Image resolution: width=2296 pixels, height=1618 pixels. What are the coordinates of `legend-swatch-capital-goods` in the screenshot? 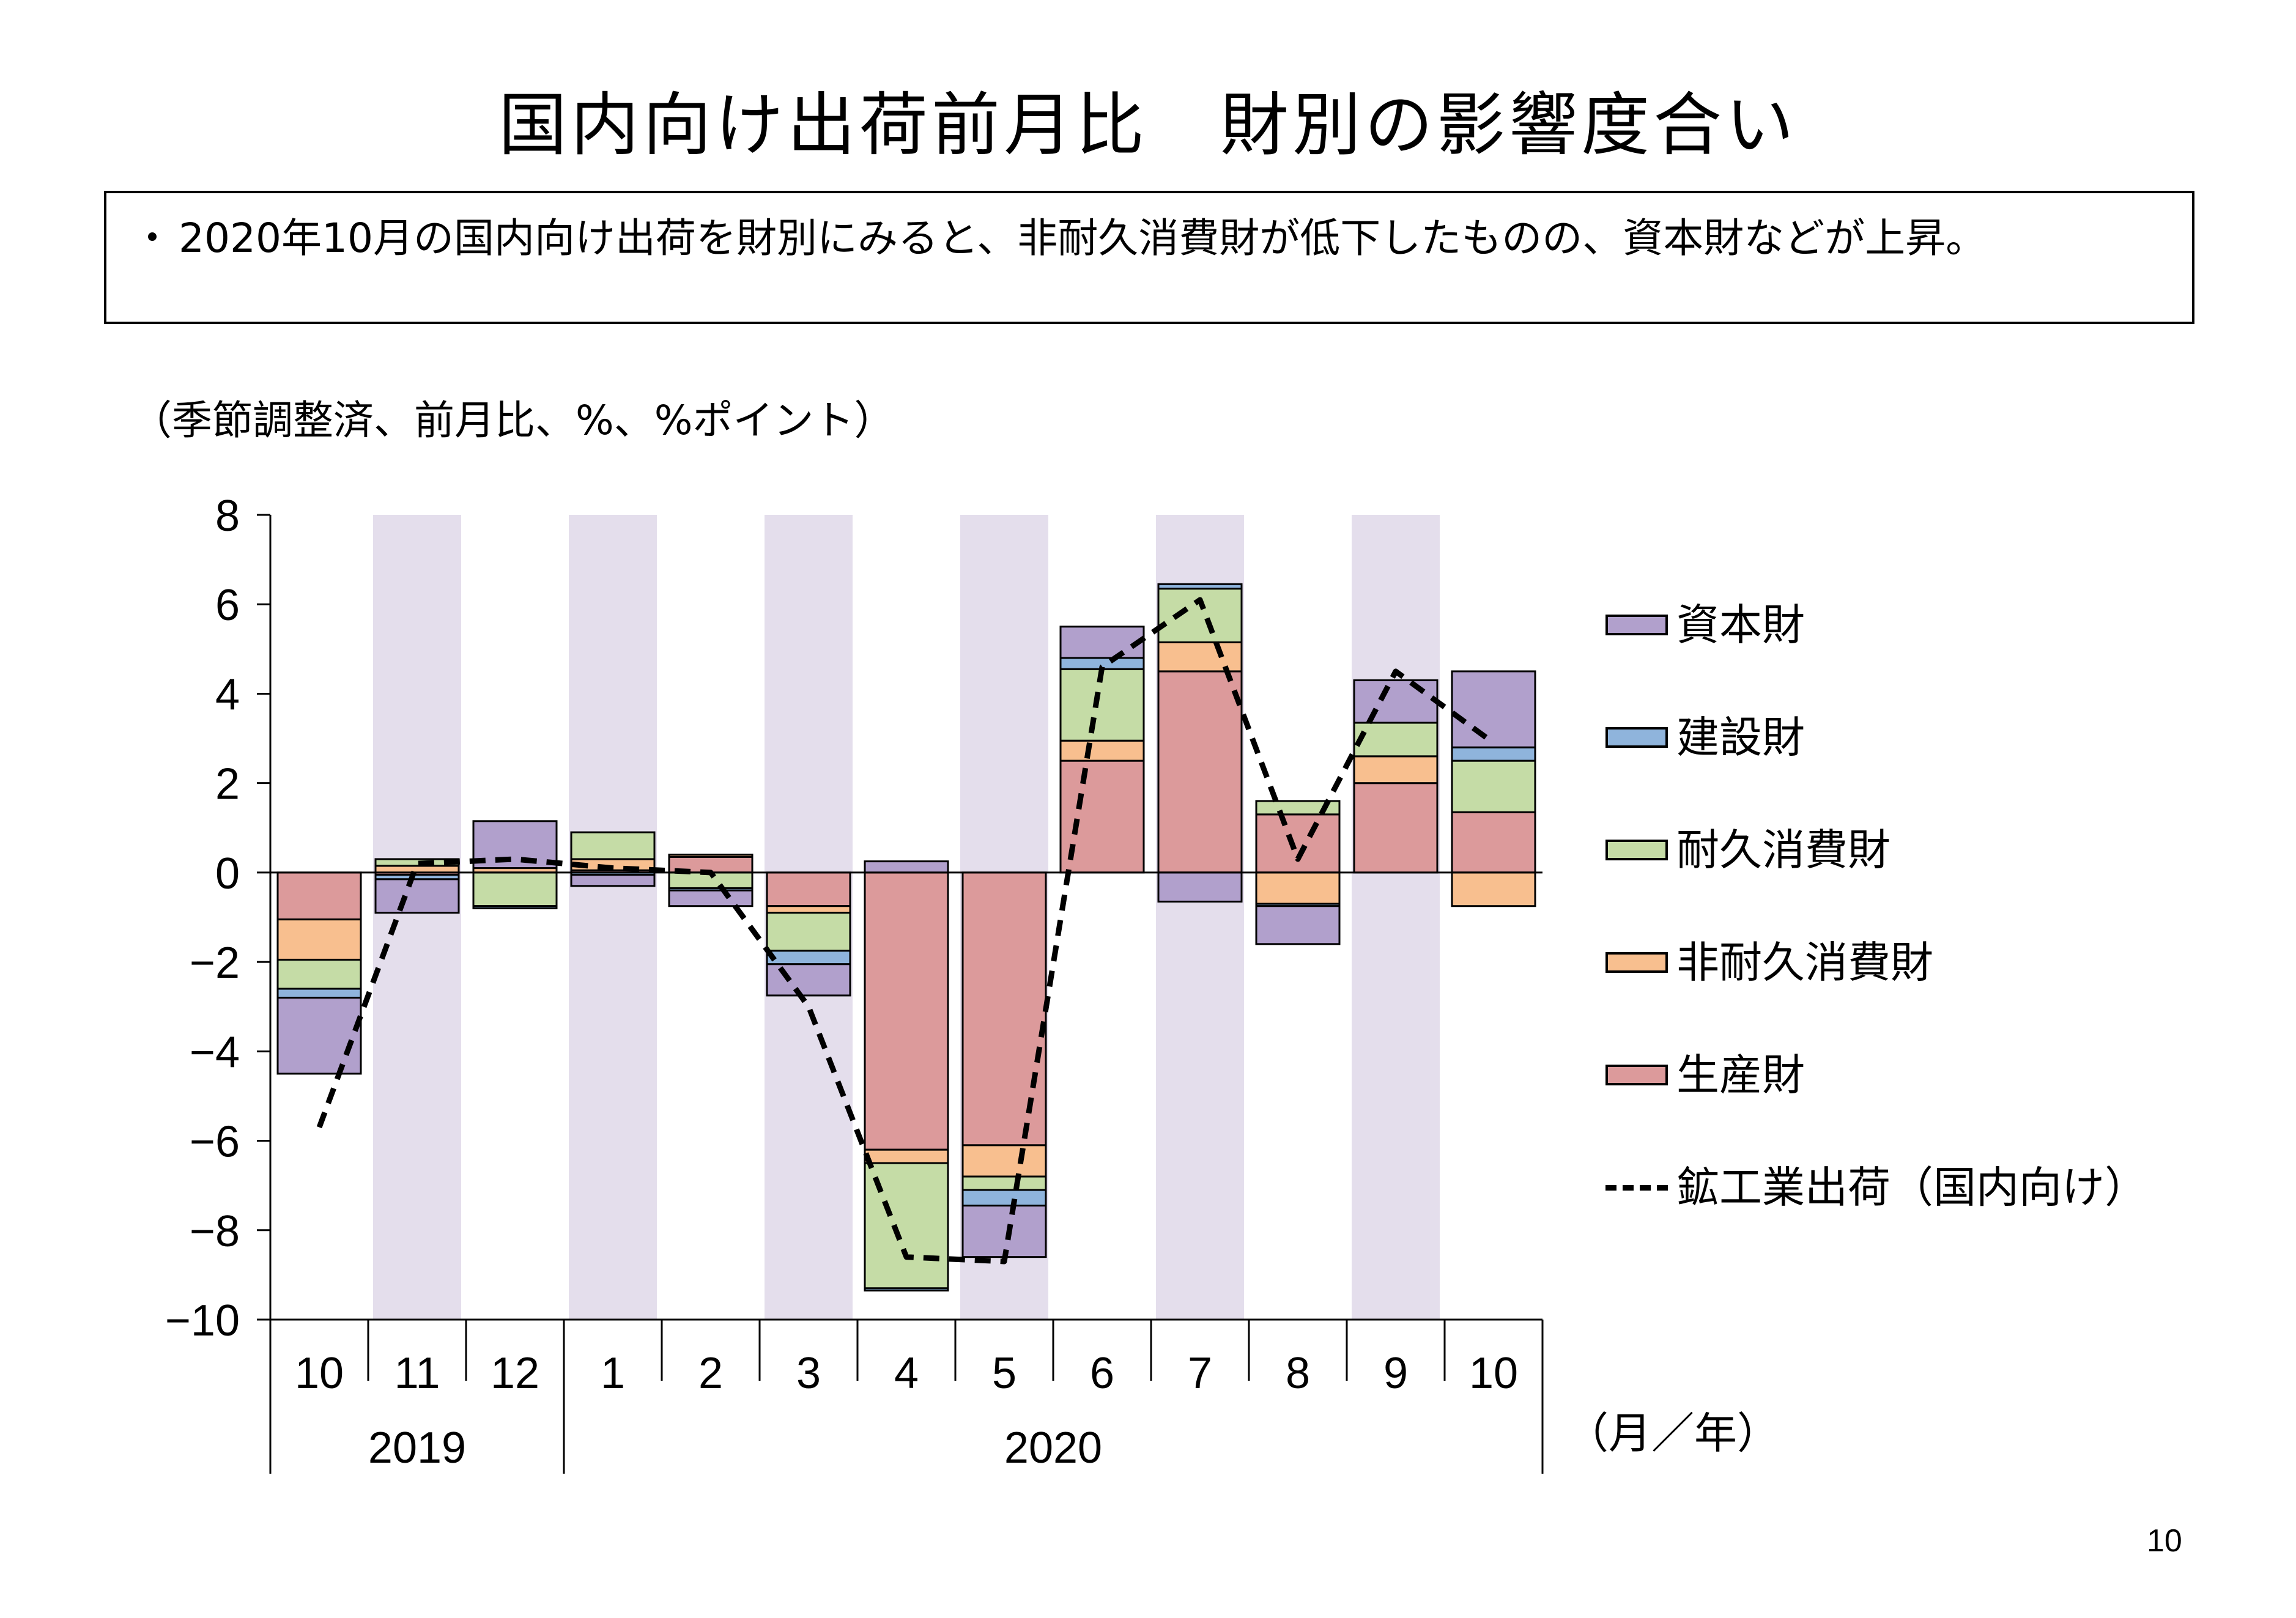 It's located at (1637, 625).